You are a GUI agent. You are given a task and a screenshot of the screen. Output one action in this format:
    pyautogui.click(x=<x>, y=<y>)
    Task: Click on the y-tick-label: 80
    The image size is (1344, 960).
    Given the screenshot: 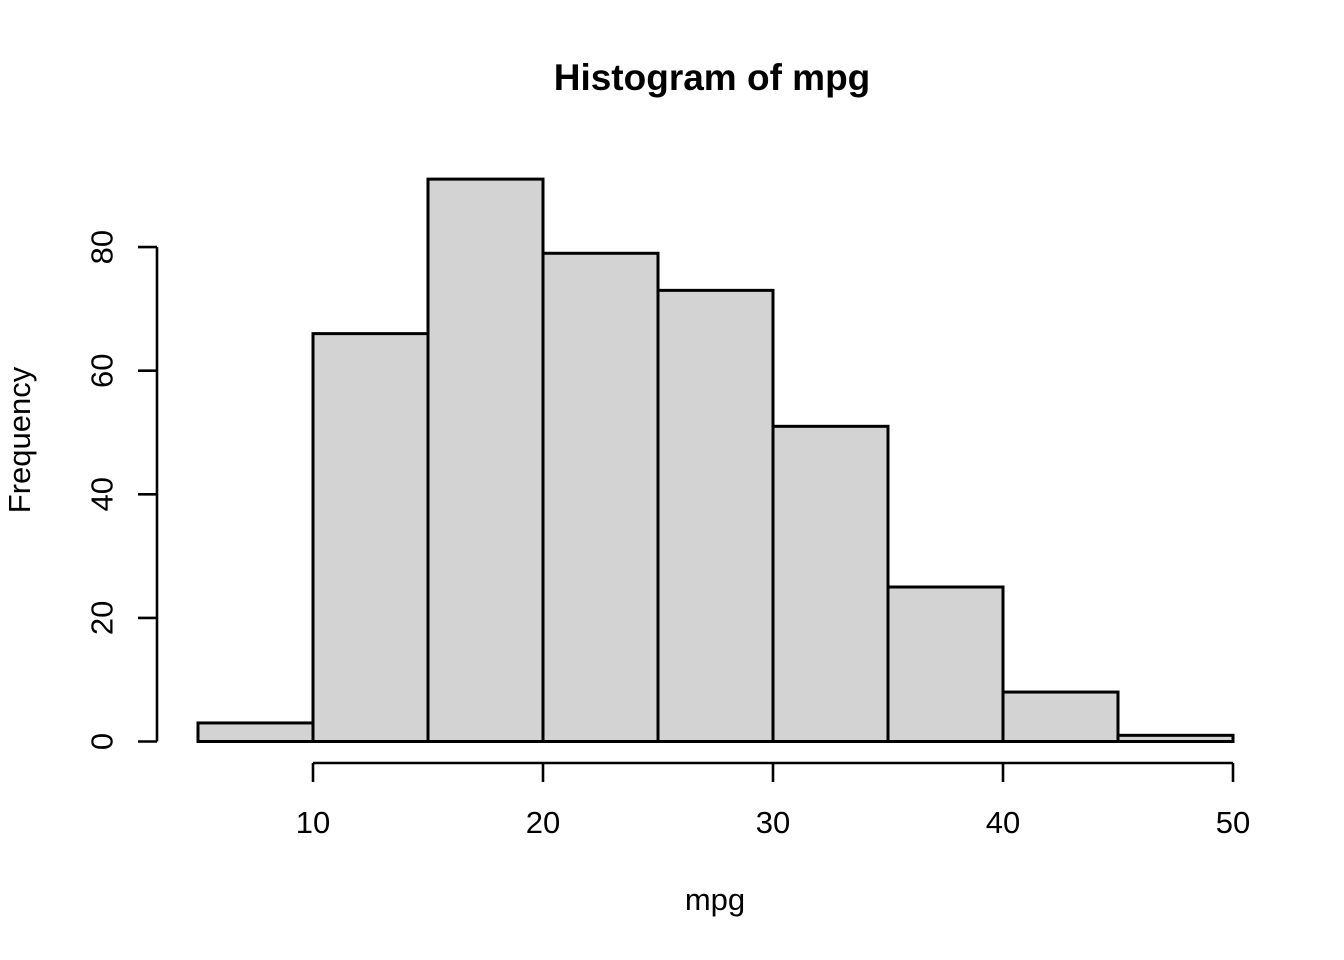 What is the action you would take?
    pyautogui.click(x=102, y=247)
    